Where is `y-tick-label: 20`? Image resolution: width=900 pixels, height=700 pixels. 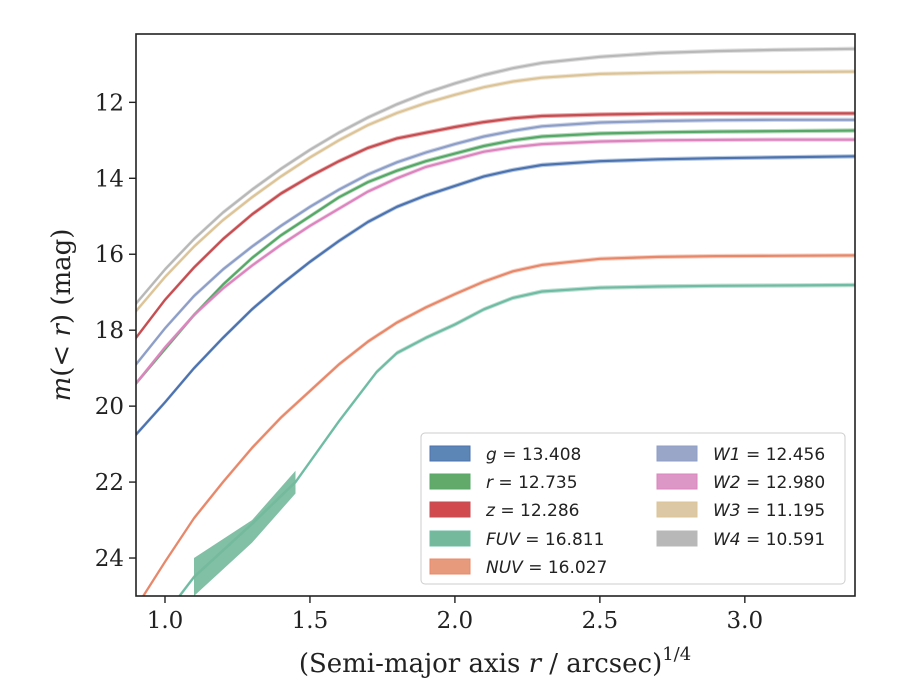 y-tick-label: 20 is located at coordinates (109, 407).